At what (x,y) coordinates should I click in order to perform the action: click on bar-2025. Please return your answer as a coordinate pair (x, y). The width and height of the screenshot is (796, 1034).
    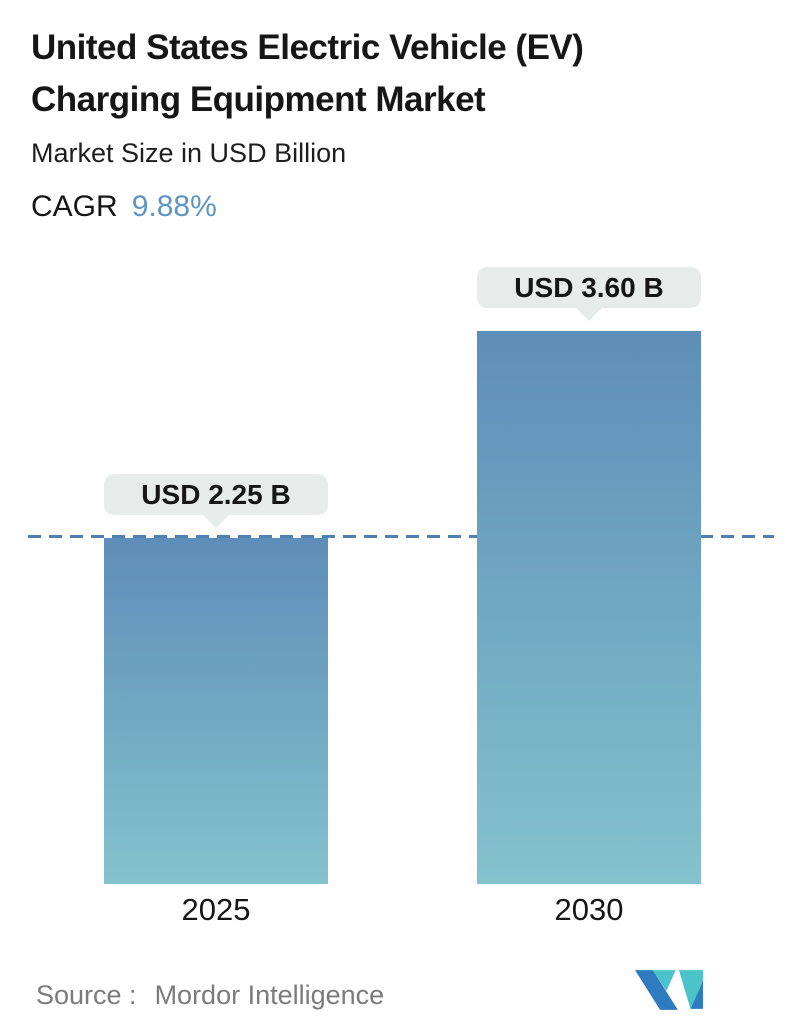
    Looking at the image, I should click on (216, 711).